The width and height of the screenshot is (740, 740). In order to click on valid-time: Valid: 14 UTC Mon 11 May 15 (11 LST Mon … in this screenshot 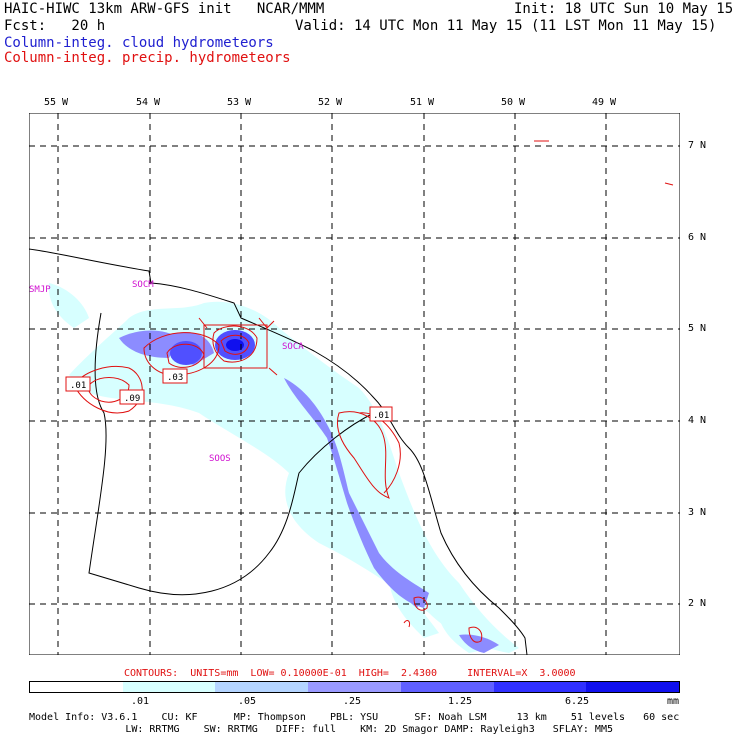, I will do `click(506, 26)`.